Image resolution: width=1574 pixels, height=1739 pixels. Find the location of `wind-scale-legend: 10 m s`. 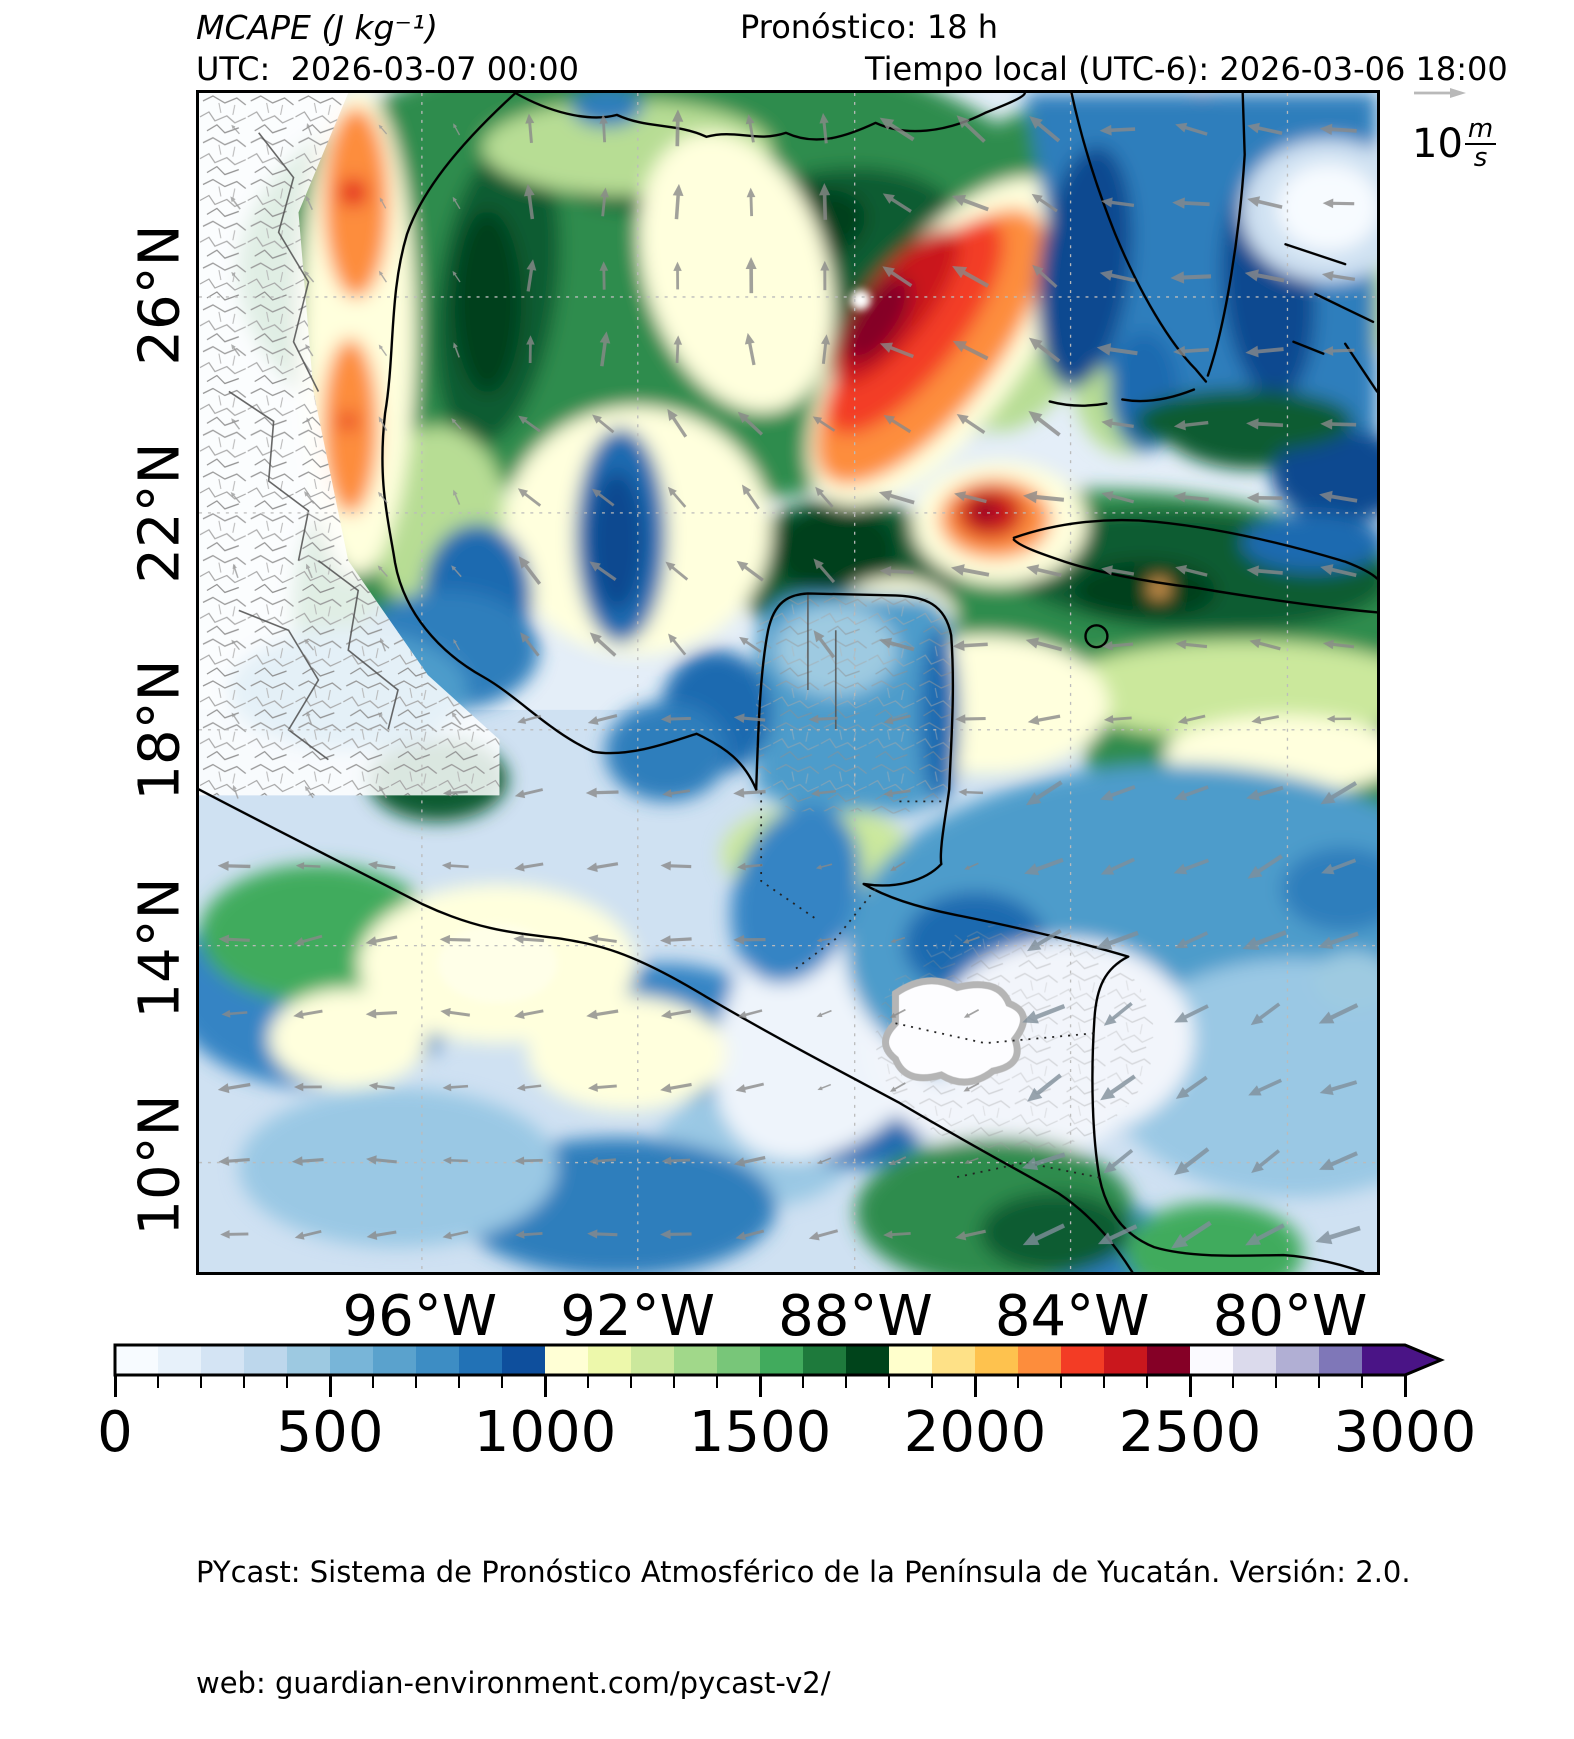

wind-scale-legend: 10 m s is located at coordinates (1454, 139).